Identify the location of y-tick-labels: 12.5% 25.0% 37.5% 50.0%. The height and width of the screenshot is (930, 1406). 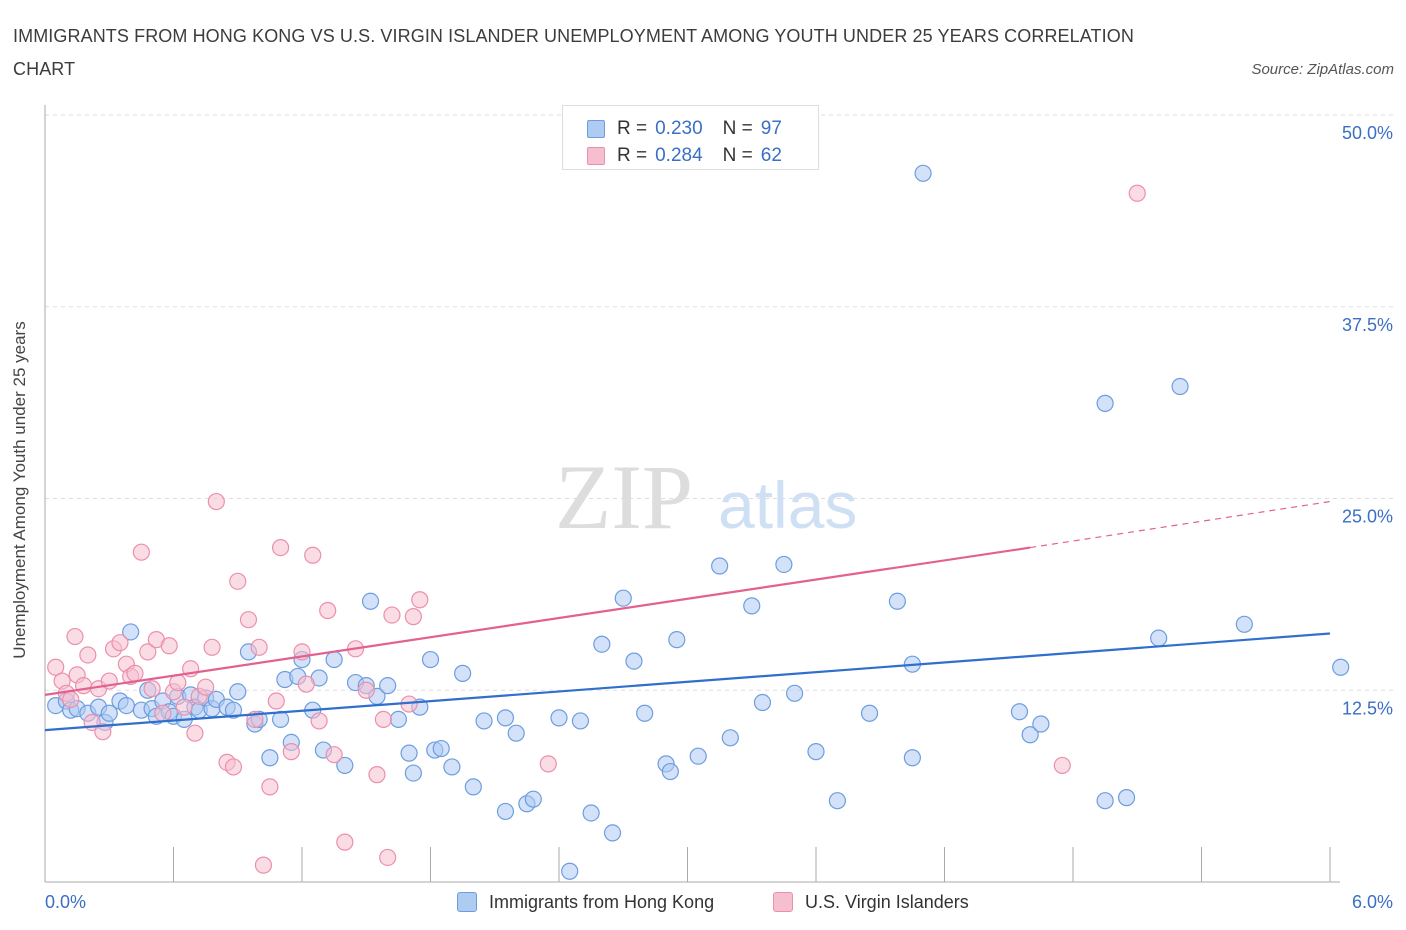
(1367, 420).